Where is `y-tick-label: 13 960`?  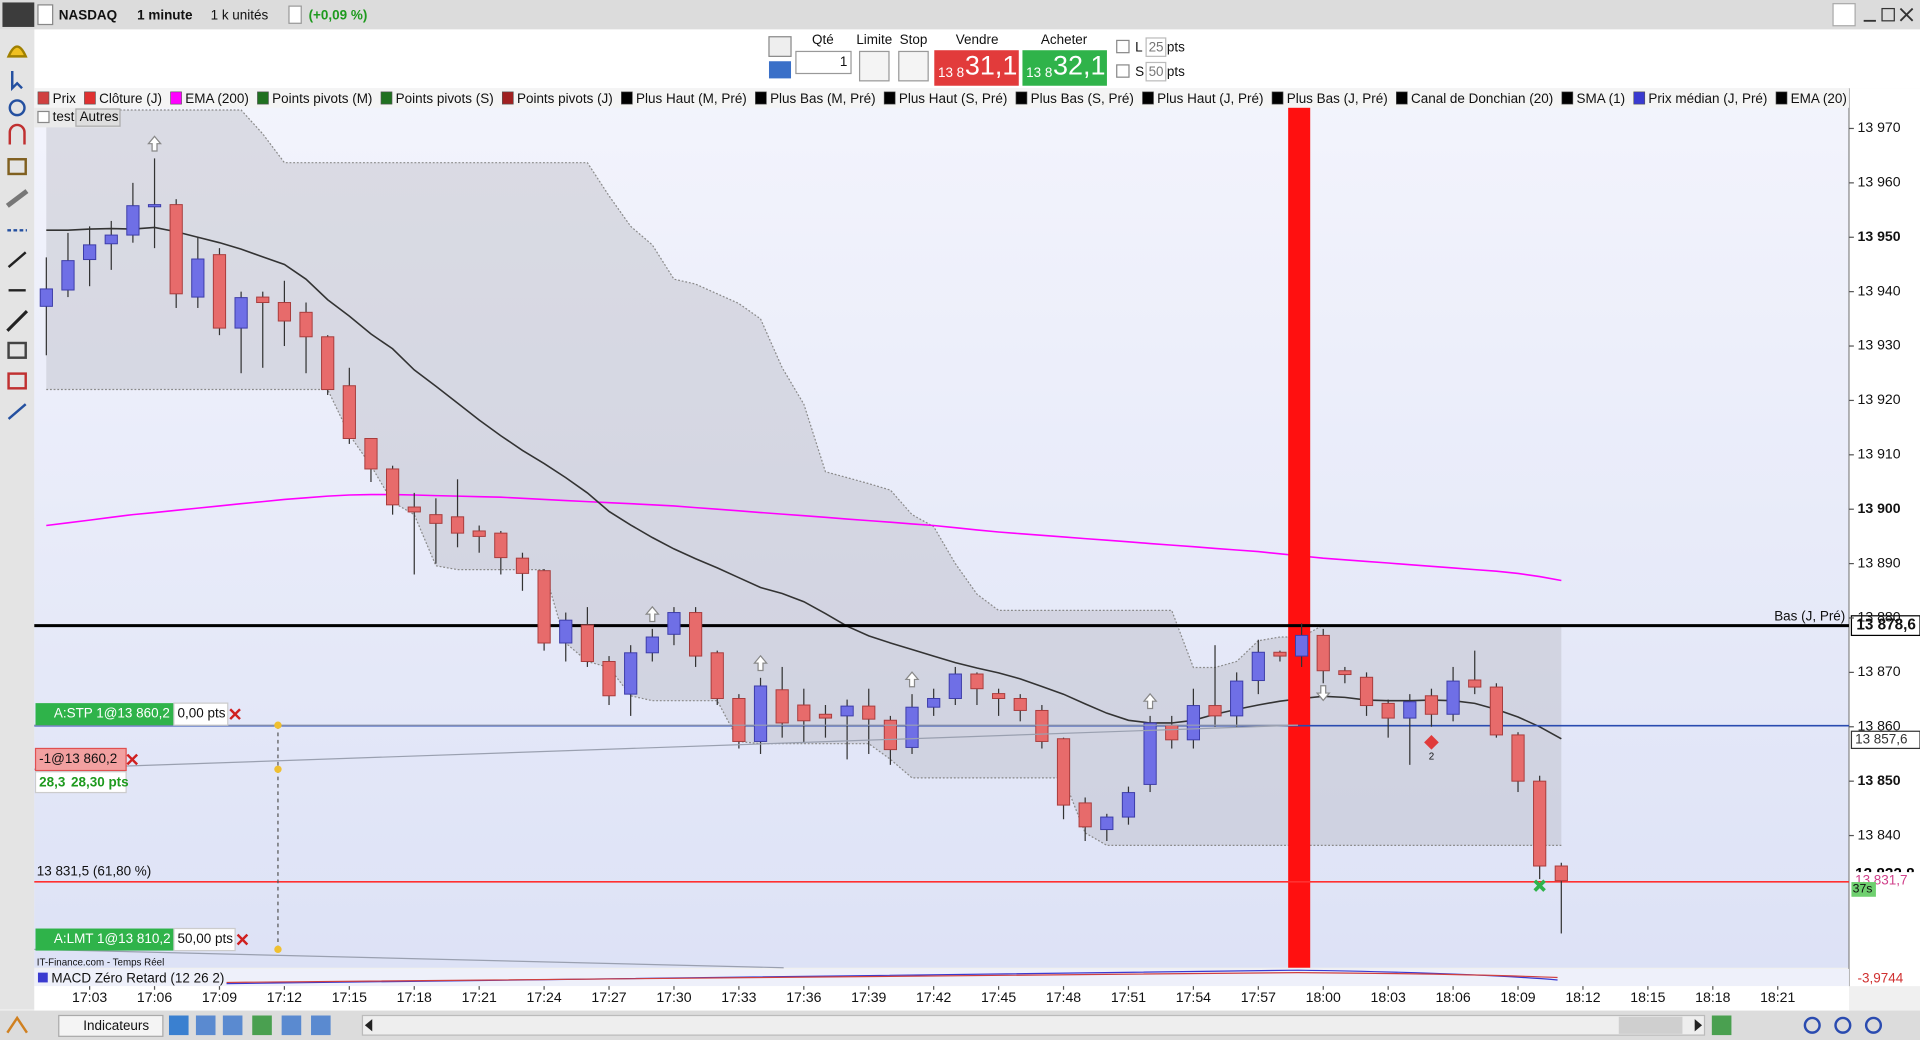 y-tick-label: 13 960 is located at coordinates (1879, 182).